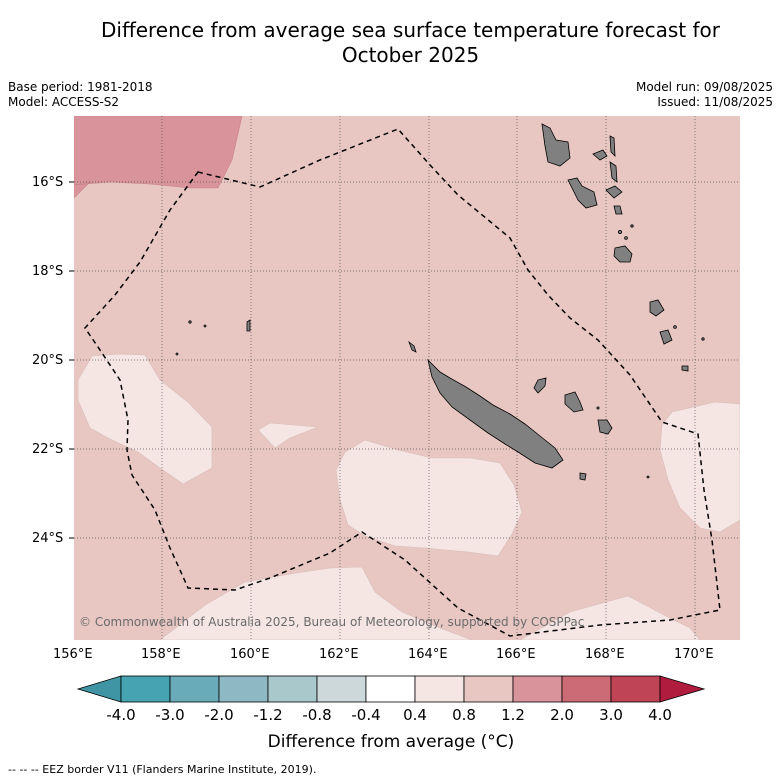  Describe the element at coordinates (161, 654) in the screenshot. I see `lon-label-158e: 158°E` at that location.